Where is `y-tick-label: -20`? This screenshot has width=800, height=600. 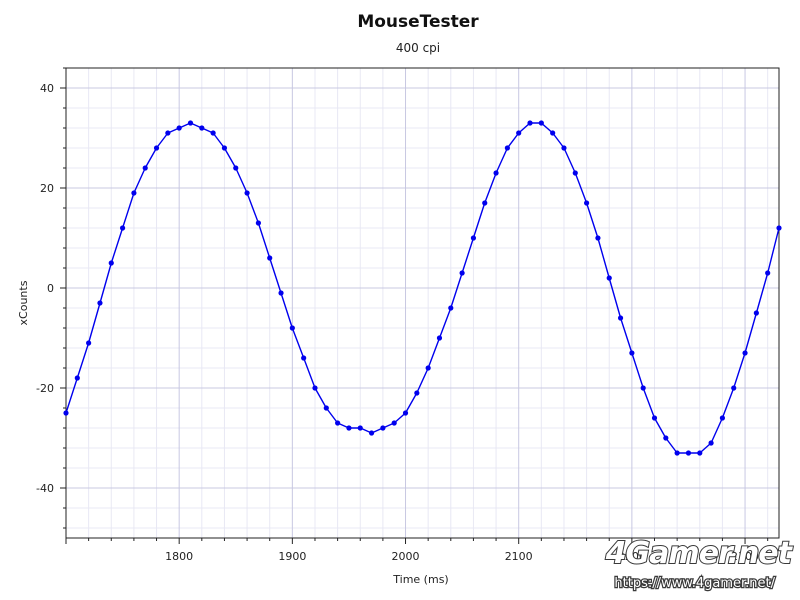
y-tick-label: -20 is located at coordinates (45, 388).